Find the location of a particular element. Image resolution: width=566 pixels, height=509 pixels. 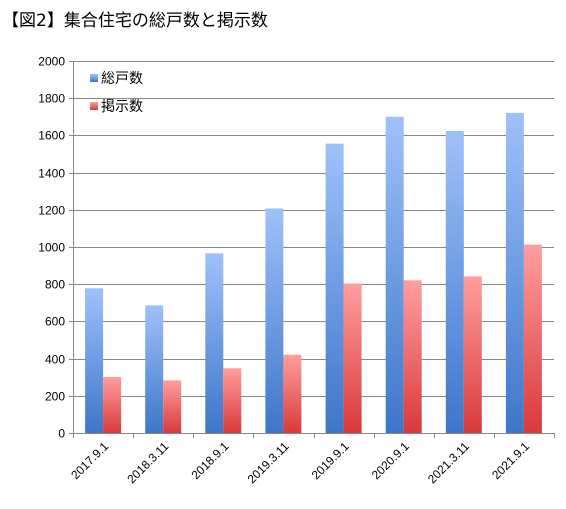

y-tick-label: 1000 is located at coordinates (51, 248).